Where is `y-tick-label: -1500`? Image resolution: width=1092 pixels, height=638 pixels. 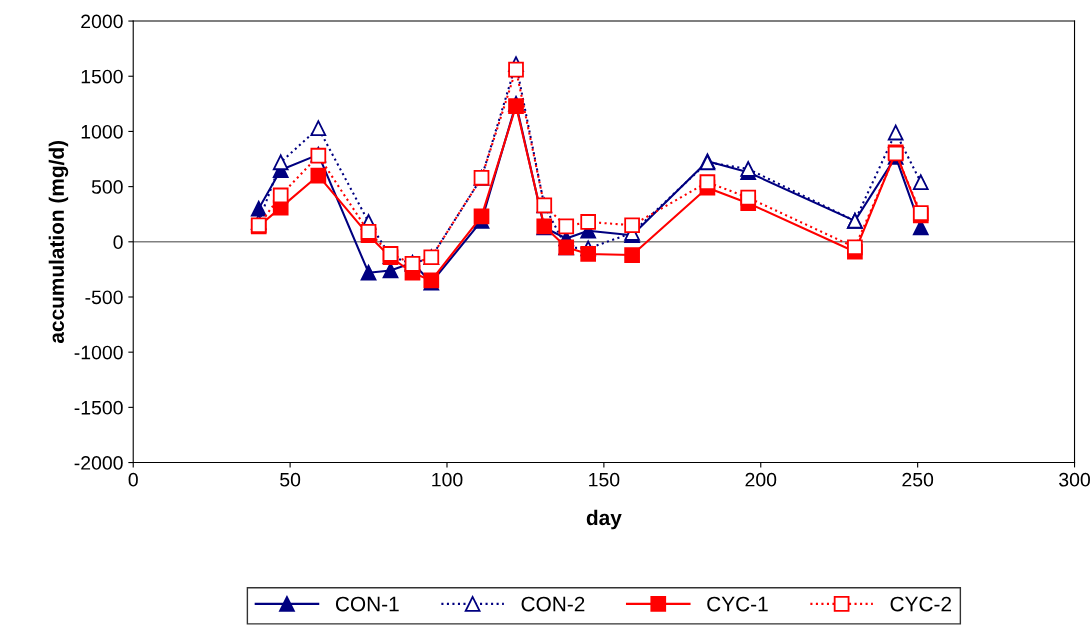
y-tick-label: -1500 is located at coordinates (98, 407).